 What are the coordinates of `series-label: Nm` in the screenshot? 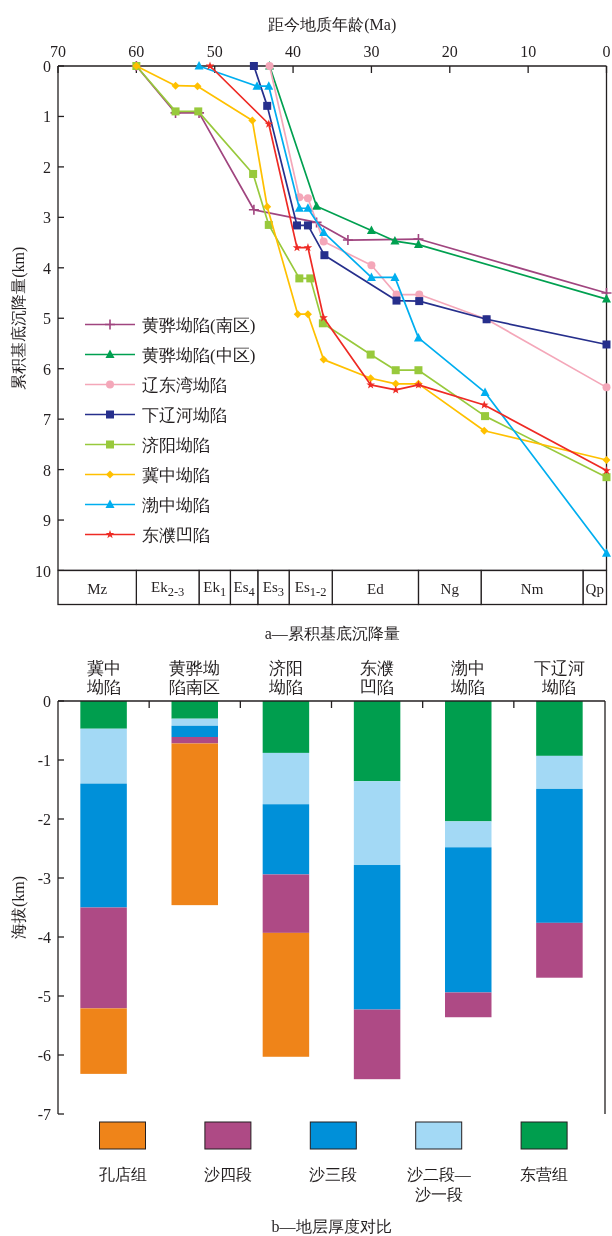 It's located at (532, 588).